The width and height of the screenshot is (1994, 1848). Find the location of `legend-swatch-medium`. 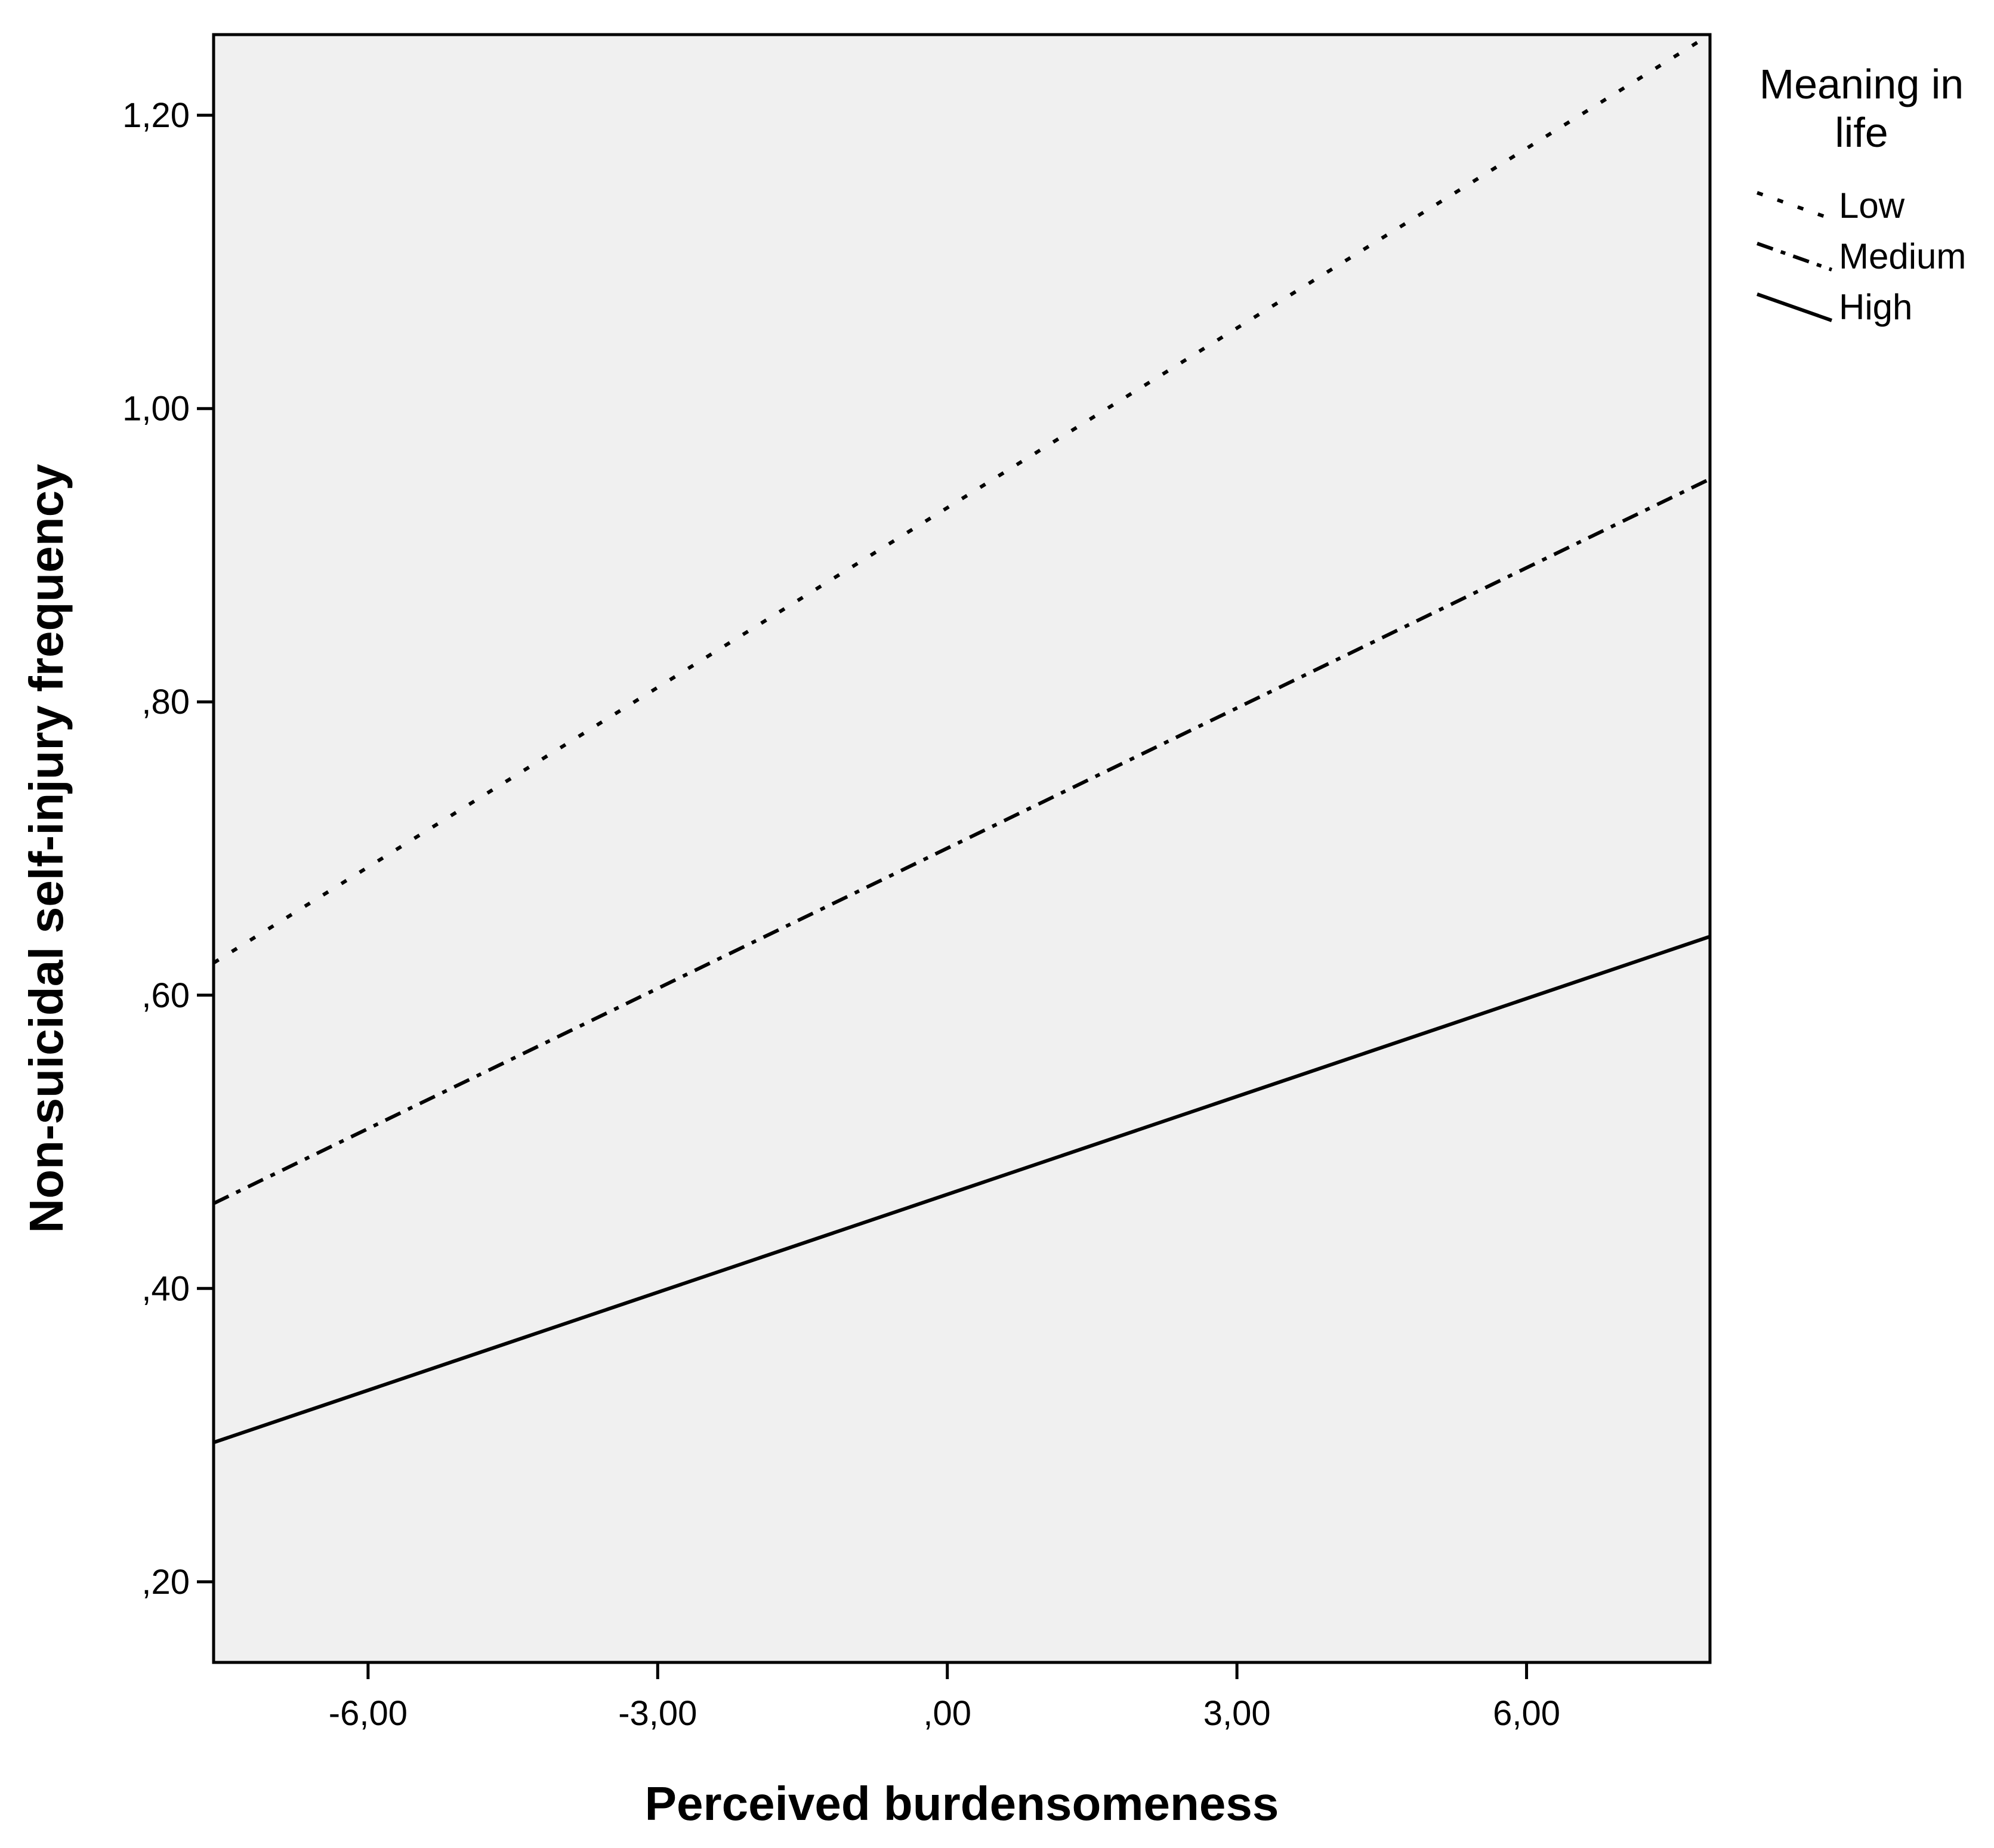

legend-swatch-medium is located at coordinates (1794, 257).